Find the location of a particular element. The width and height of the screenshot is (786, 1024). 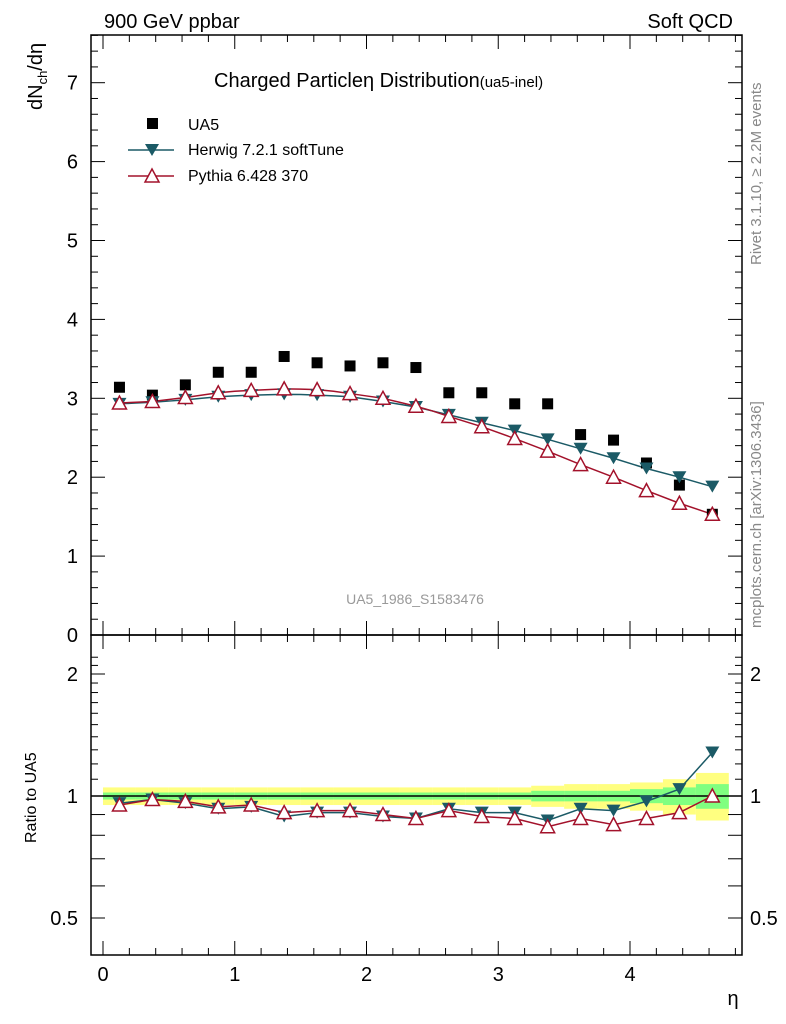

legend-label-data: UA5 is located at coordinates (203, 125).